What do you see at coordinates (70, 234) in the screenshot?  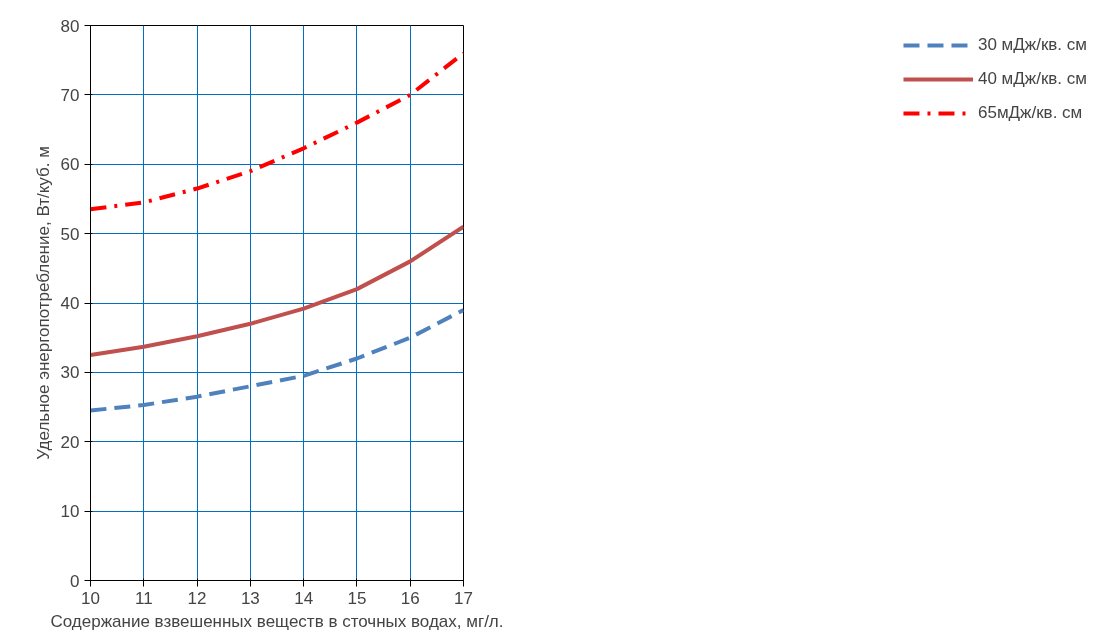 I see `y-tick-label: 50` at bounding box center [70, 234].